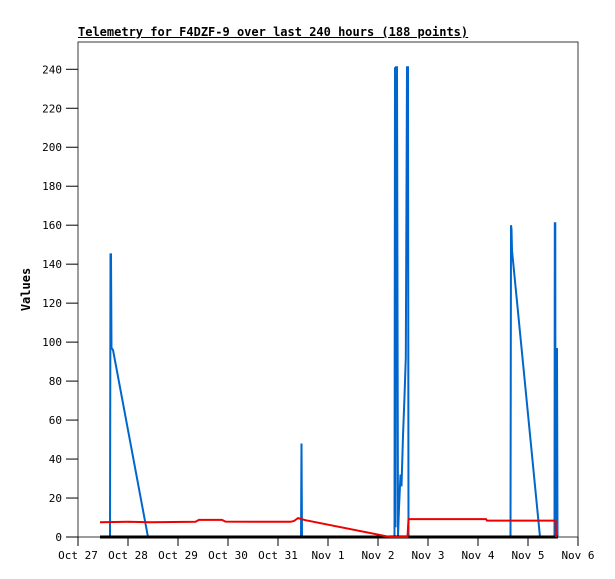 The image size is (615, 579). What do you see at coordinates (52, 147) in the screenshot?
I see `y-axis-tick-label: 200` at bounding box center [52, 147].